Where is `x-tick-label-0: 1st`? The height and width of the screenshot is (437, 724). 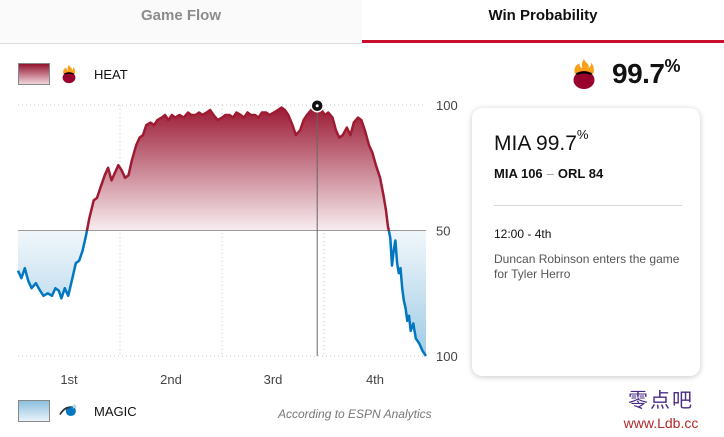 x-tick-label-0: 1st is located at coordinates (69, 379).